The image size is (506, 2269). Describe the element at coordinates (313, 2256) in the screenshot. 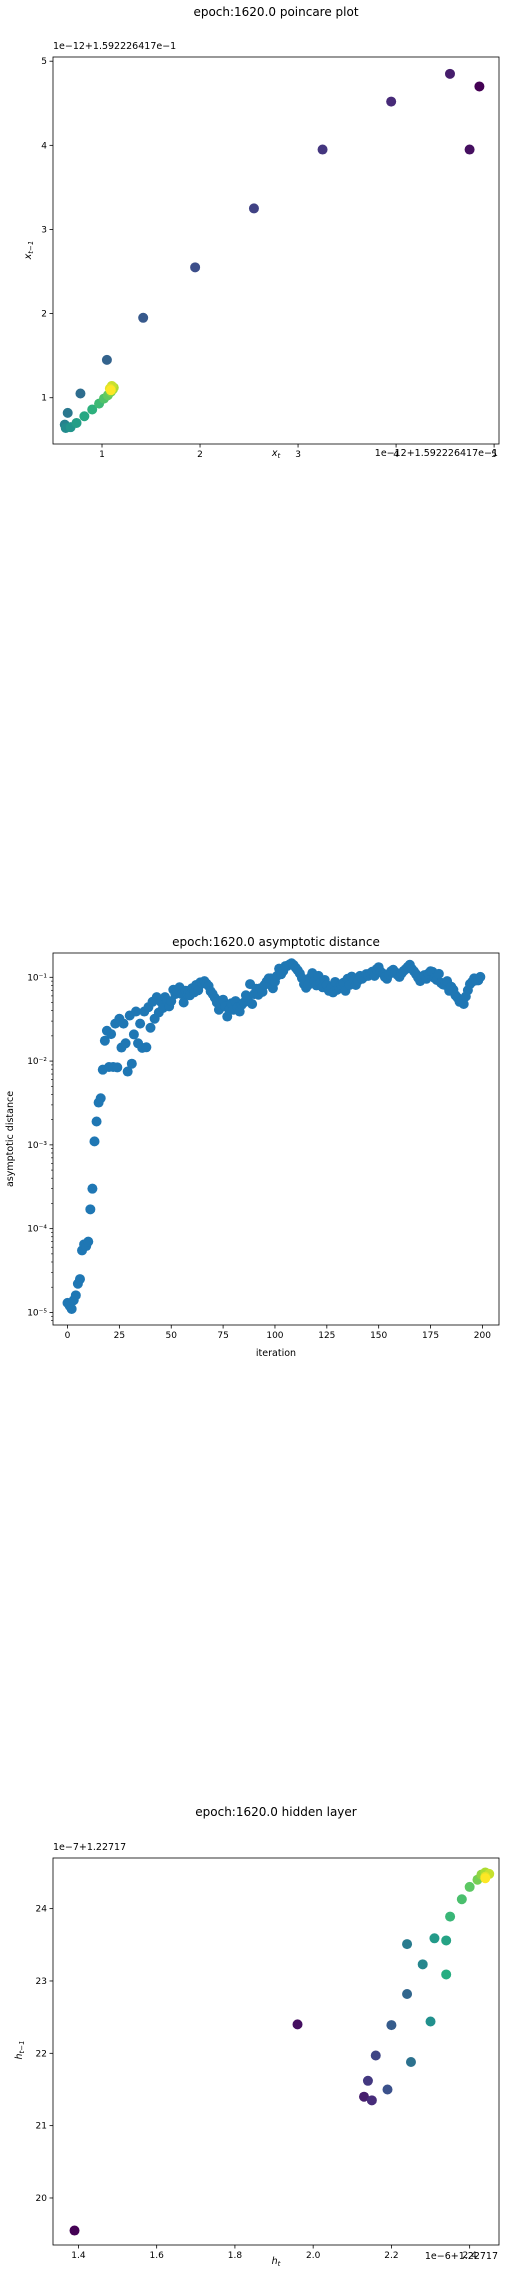

I see `hidden-x-tick-label: 2.0` at that location.